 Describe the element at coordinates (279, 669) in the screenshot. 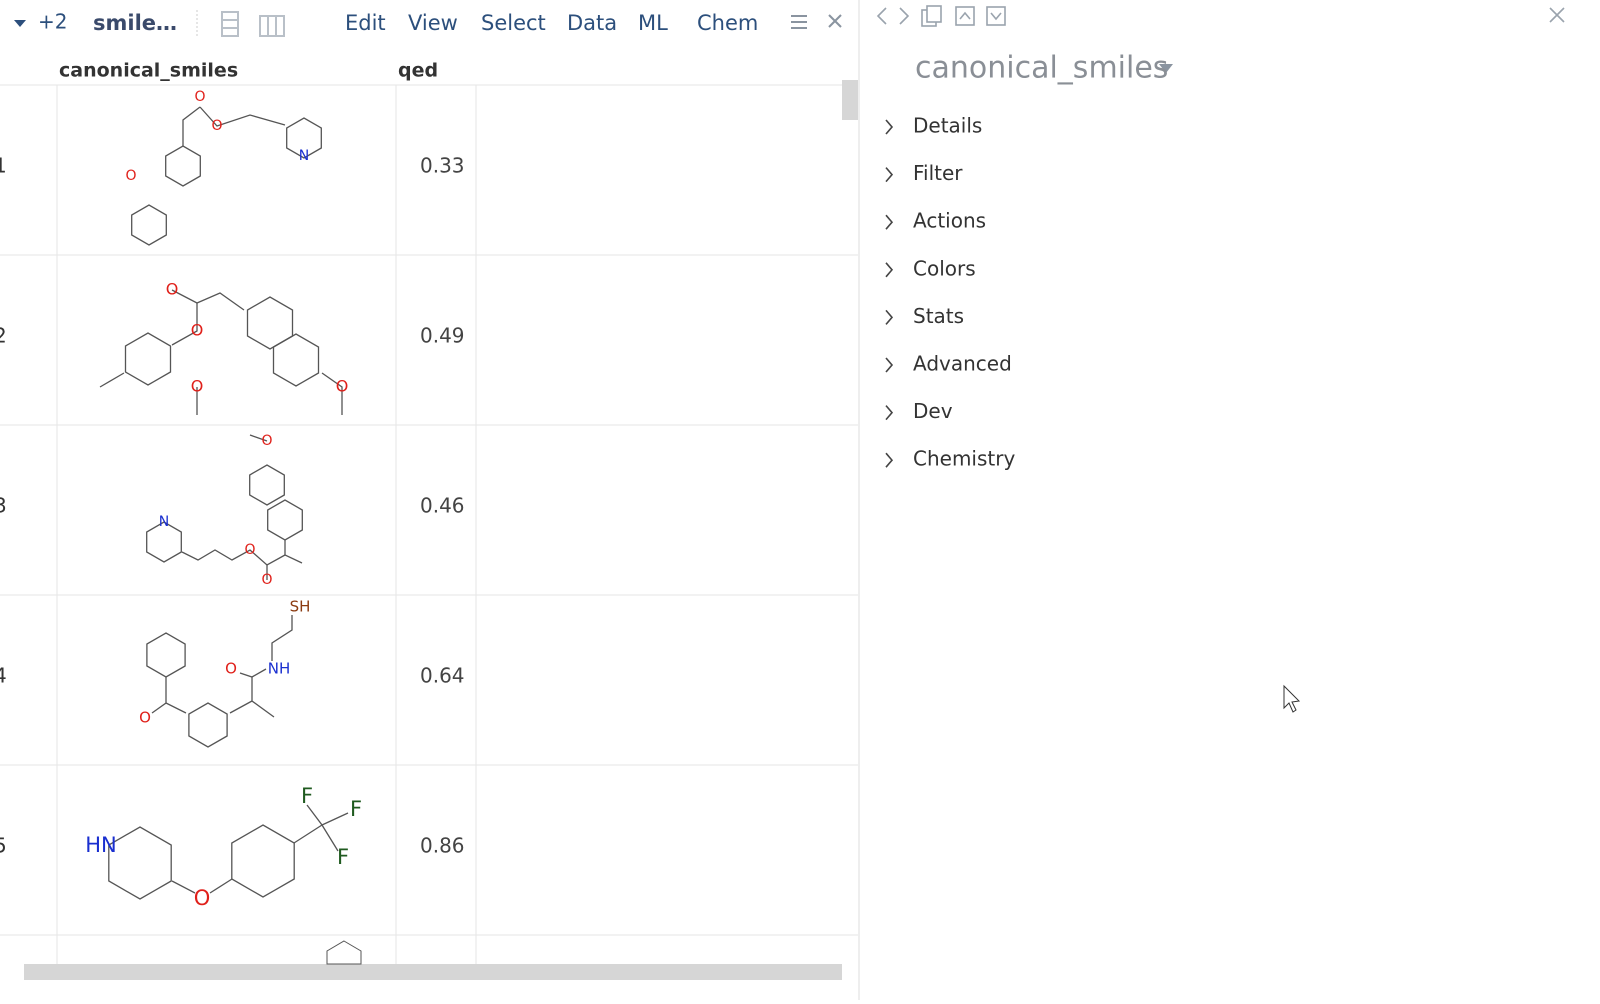

I see `atom-label: NH` at that location.